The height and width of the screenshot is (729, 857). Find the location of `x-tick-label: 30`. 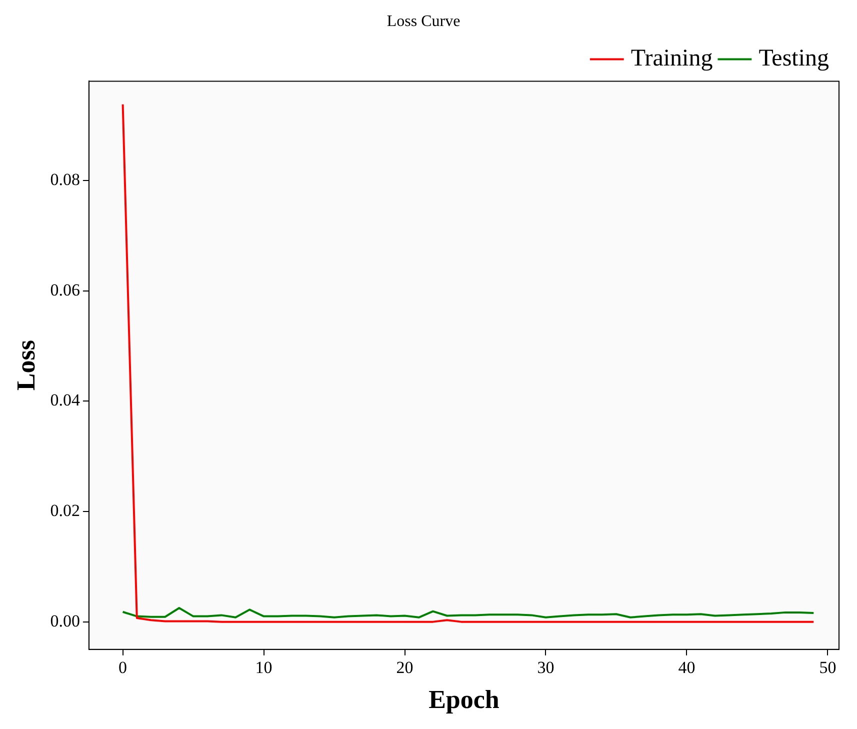

x-tick-label: 30 is located at coordinates (545, 668).